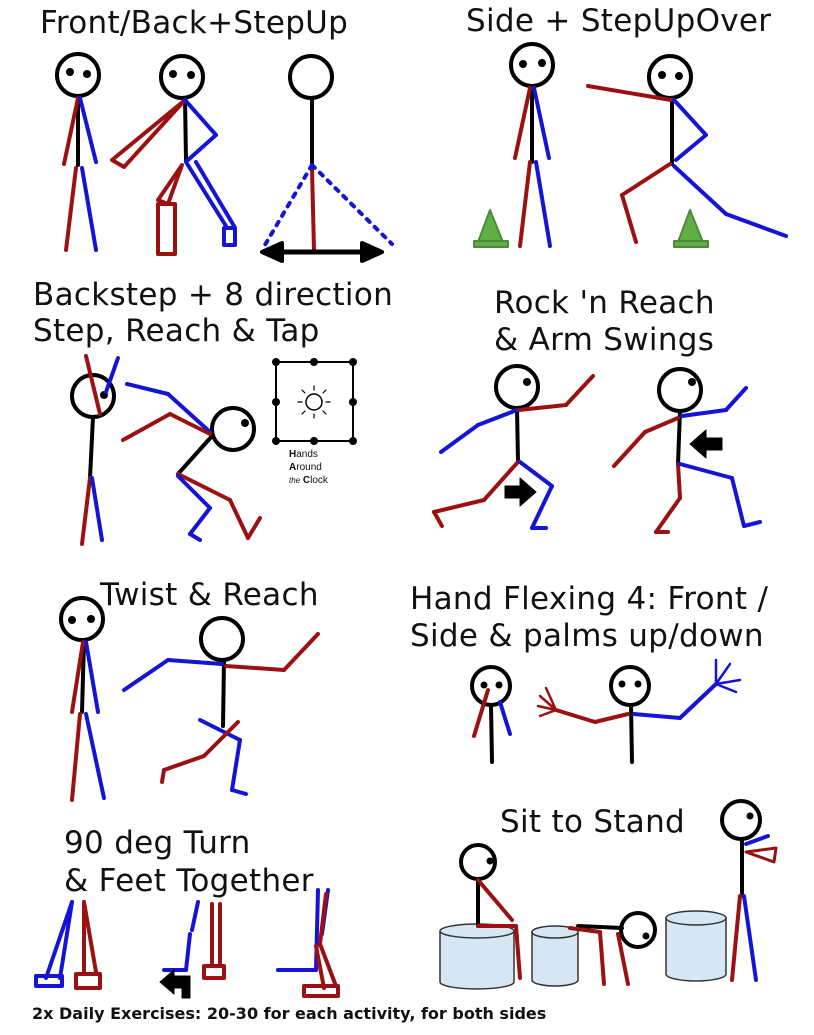  I want to click on twist-title: Twist & Reach, so click(209, 595).